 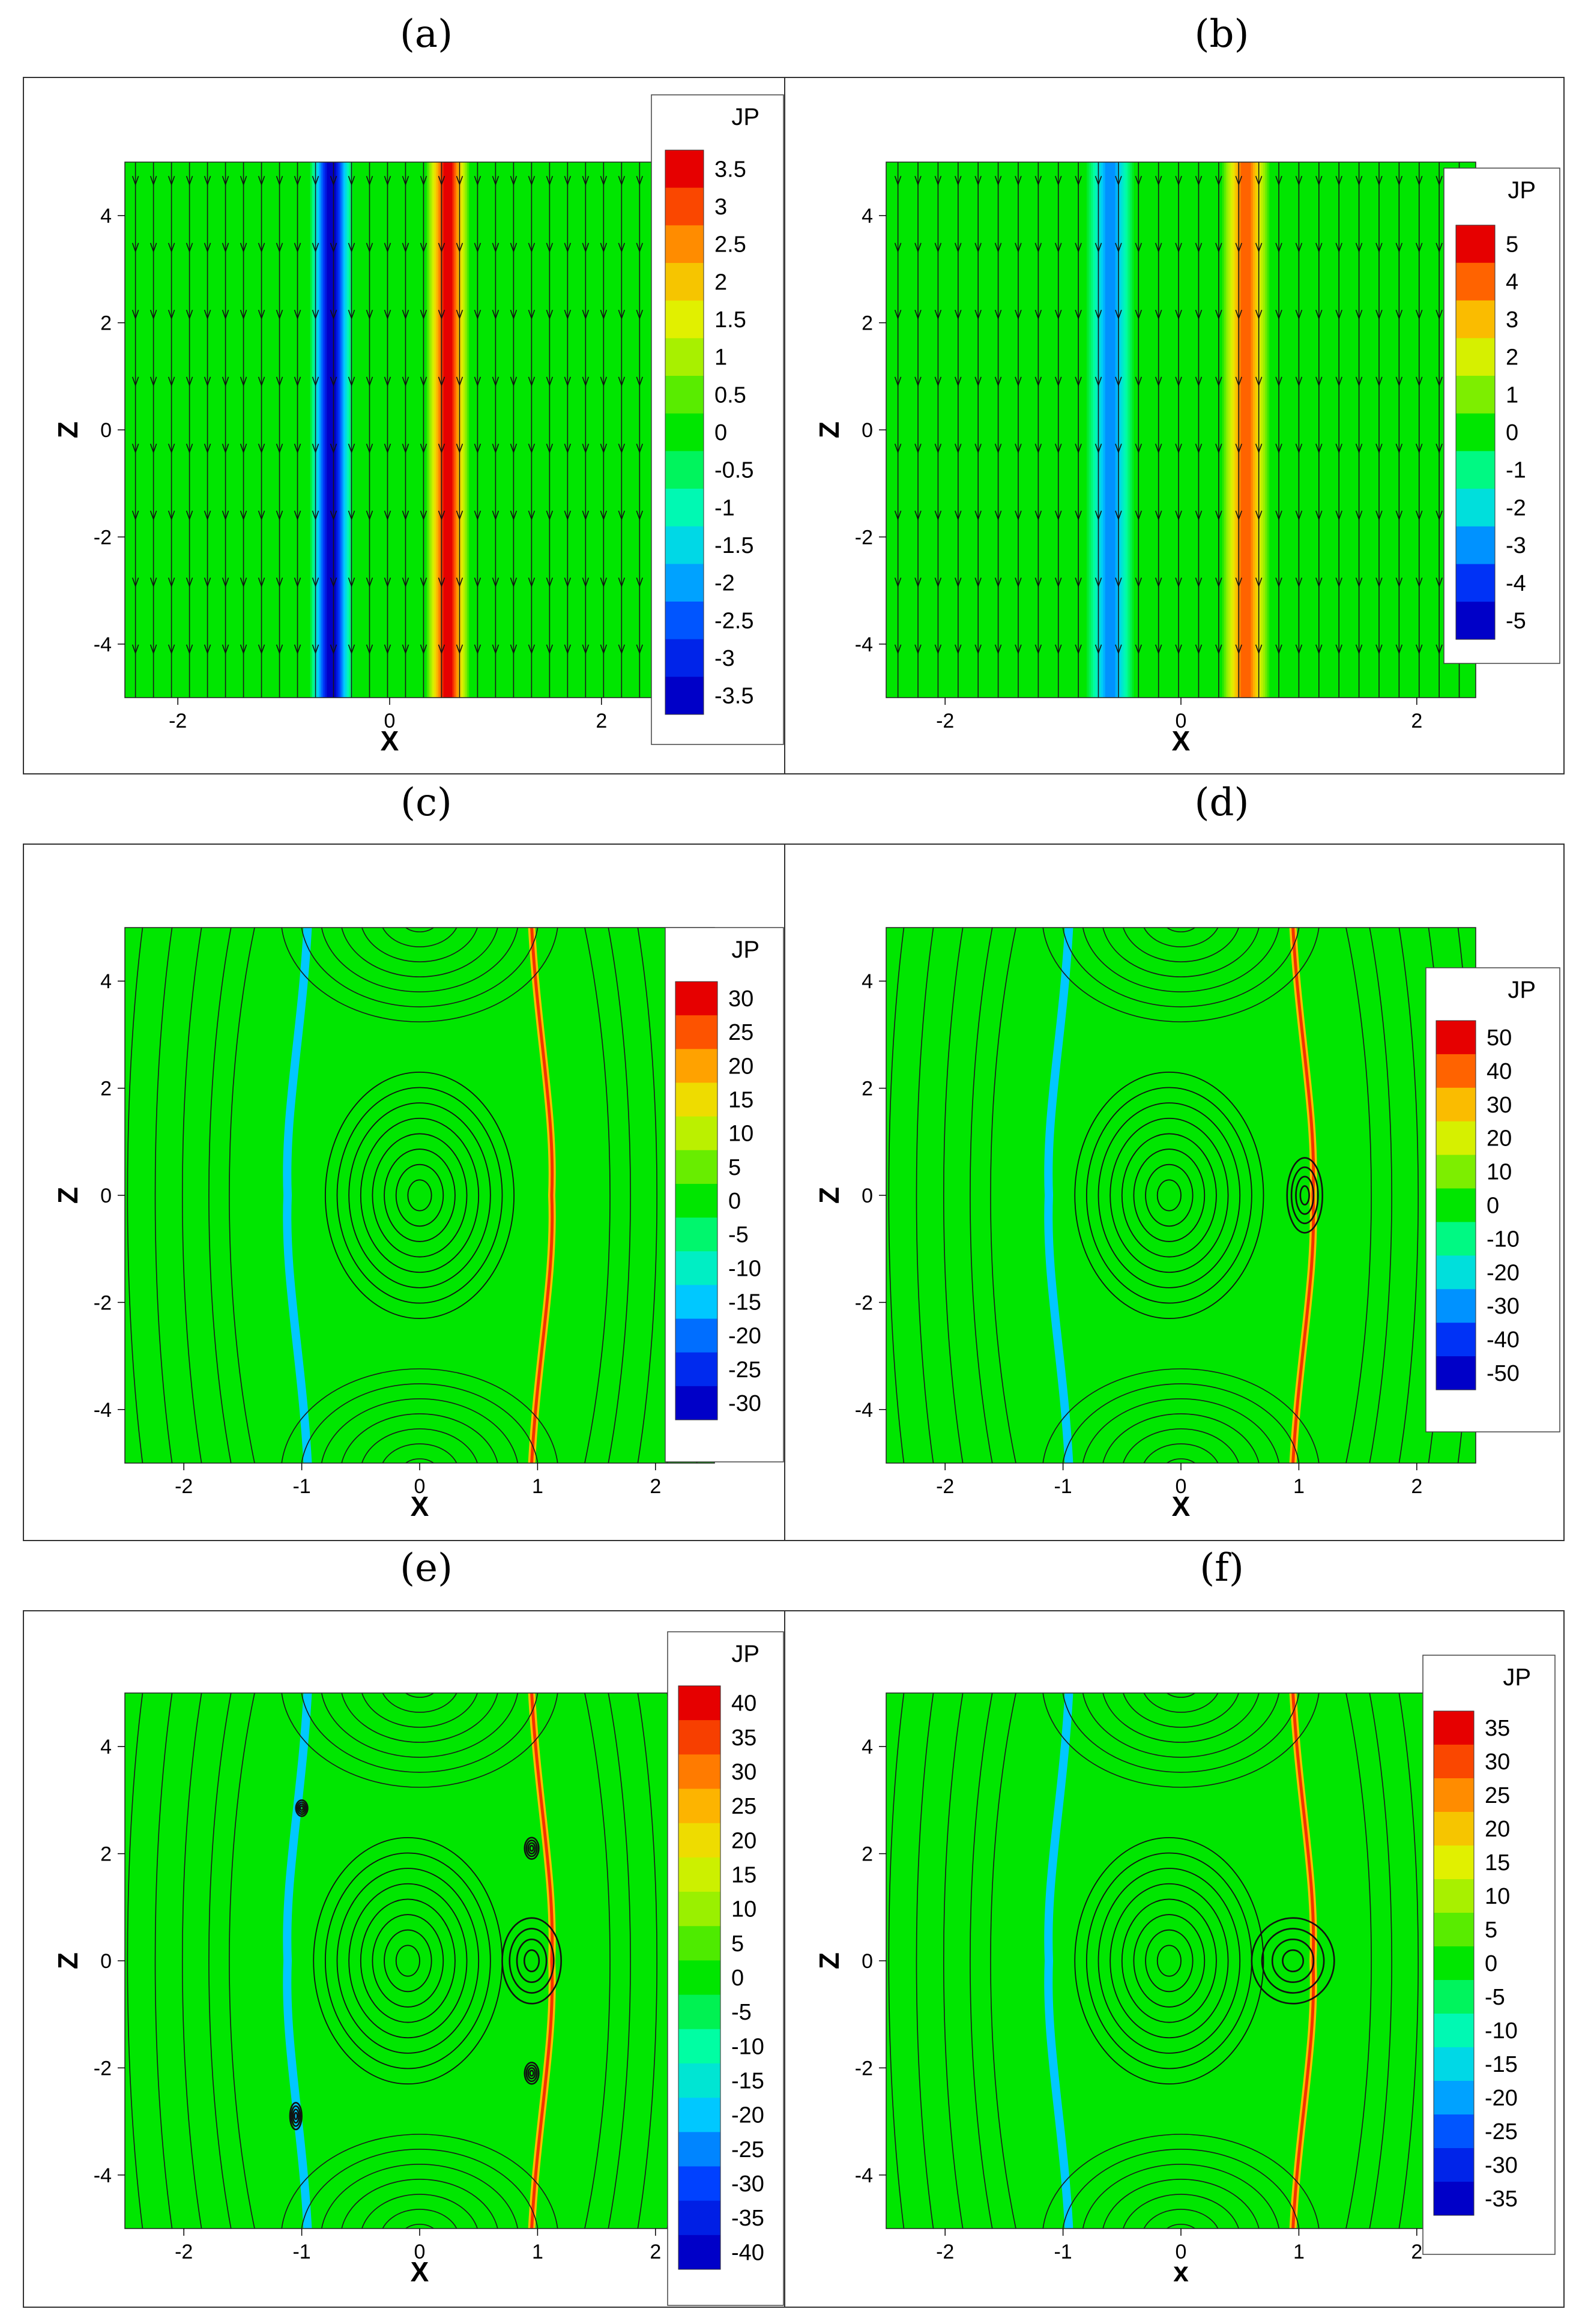 I want to click on current-sheet-band, so click(x=331, y=430).